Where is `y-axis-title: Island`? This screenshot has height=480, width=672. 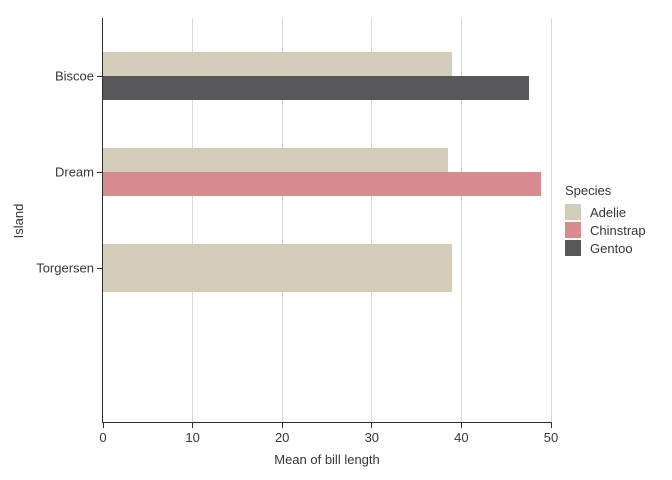 y-axis-title: Island is located at coordinates (18, 221).